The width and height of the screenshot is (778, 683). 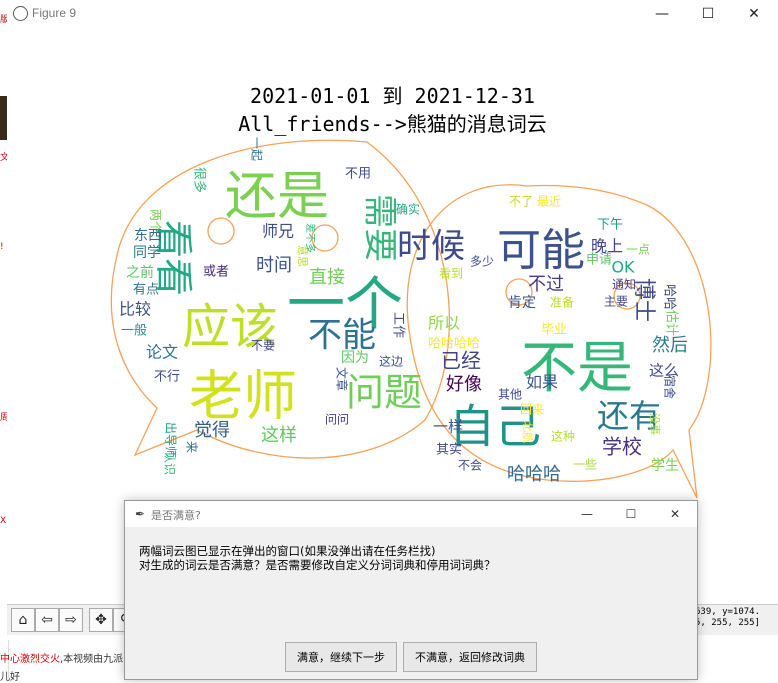 What do you see at coordinates (665, 466) in the screenshot?
I see `wordcloud-word: 学生` at bounding box center [665, 466].